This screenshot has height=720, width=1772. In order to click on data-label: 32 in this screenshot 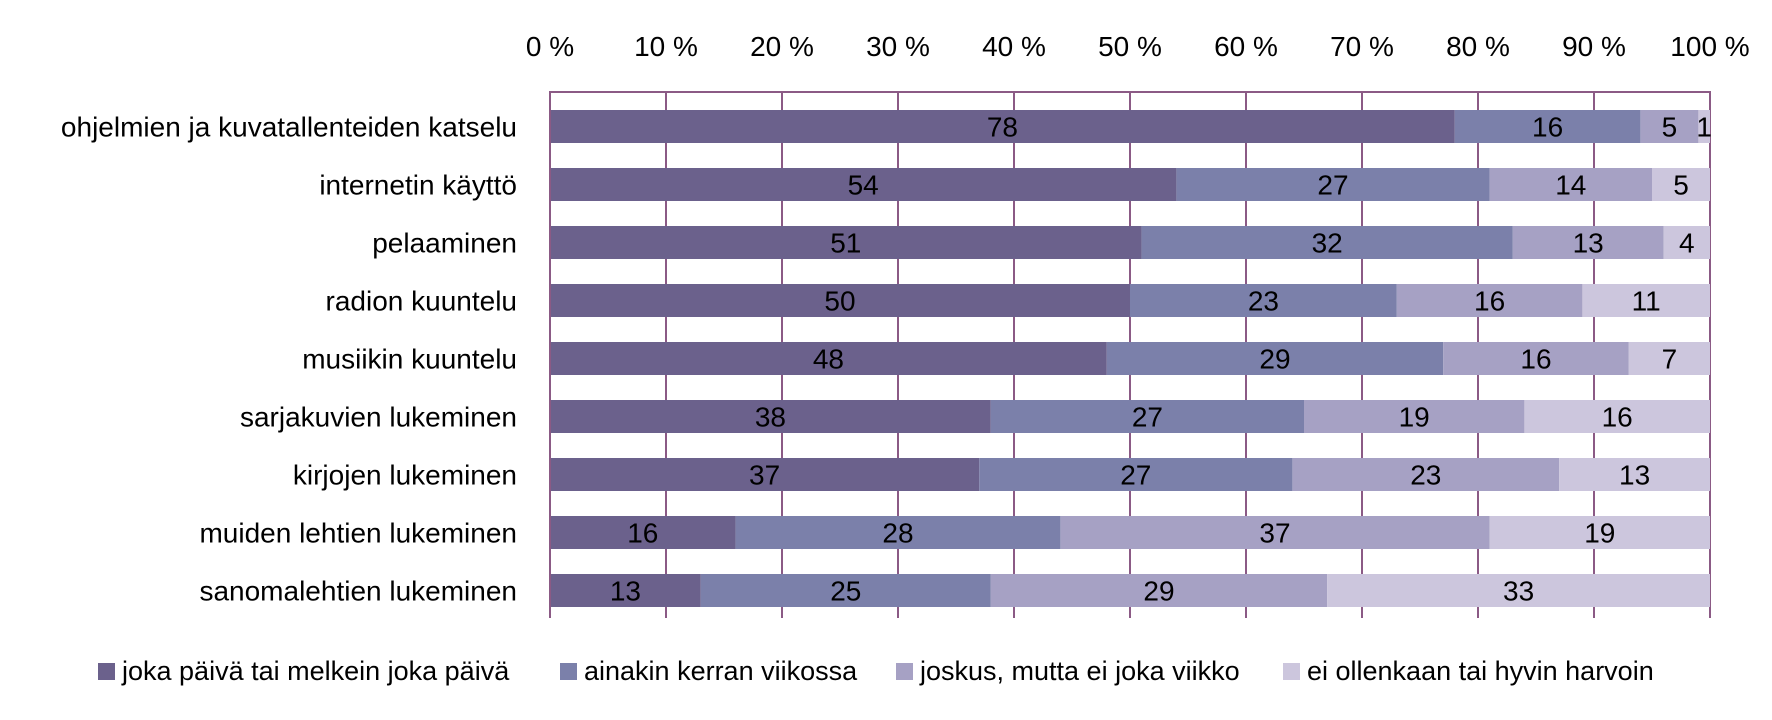, I will do `click(1327, 243)`.